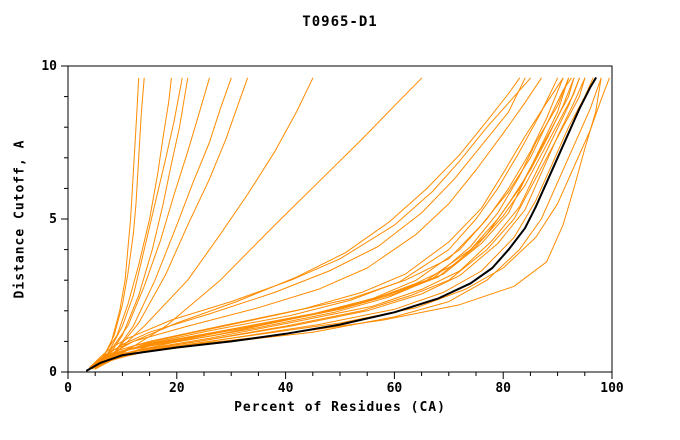 This screenshot has width=680, height=440. I want to click on x-tick-label: 40, so click(286, 388).